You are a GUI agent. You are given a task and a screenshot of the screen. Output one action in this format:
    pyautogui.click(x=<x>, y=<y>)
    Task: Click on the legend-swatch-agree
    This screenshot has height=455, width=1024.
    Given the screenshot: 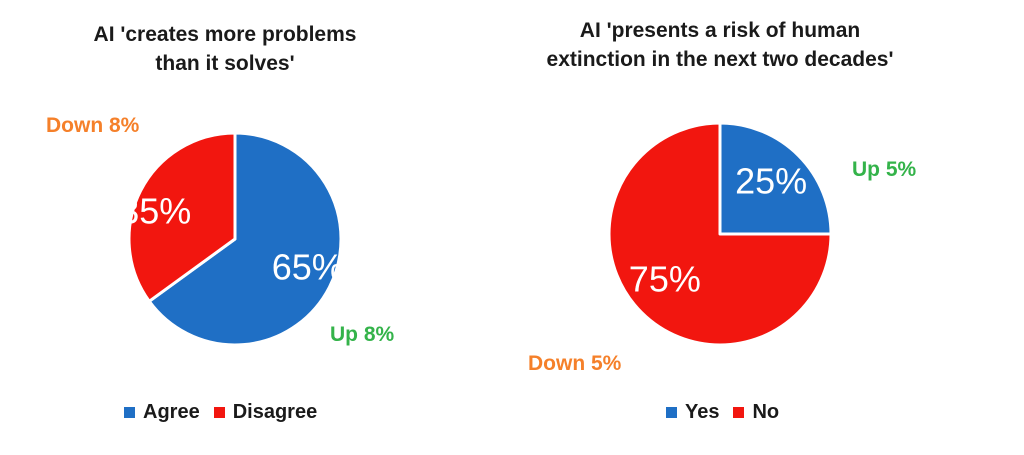 What is the action you would take?
    pyautogui.click(x=129, y=412)
    